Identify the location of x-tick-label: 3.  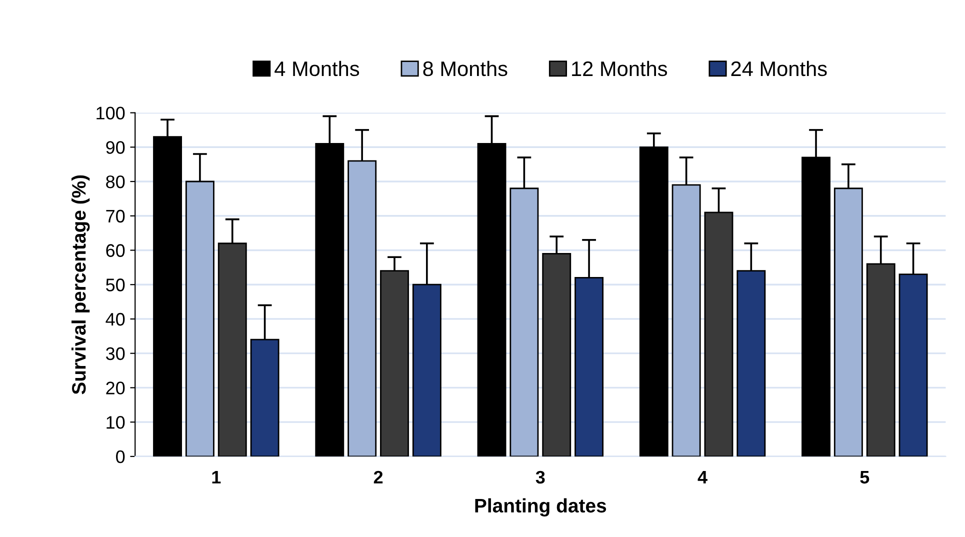
(540, 477).